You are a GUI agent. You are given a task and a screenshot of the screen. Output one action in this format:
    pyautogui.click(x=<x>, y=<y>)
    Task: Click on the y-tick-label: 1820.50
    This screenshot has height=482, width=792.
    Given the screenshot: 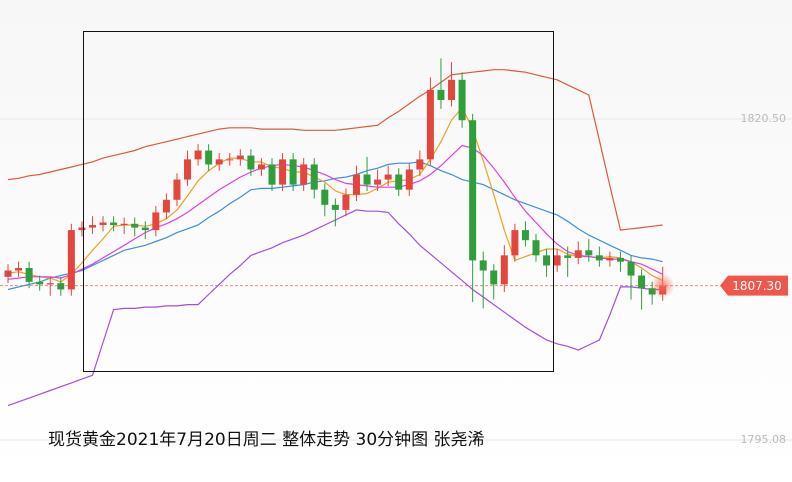 What is the action you would take?
    pyautogui.click(x=764, y=118)
    